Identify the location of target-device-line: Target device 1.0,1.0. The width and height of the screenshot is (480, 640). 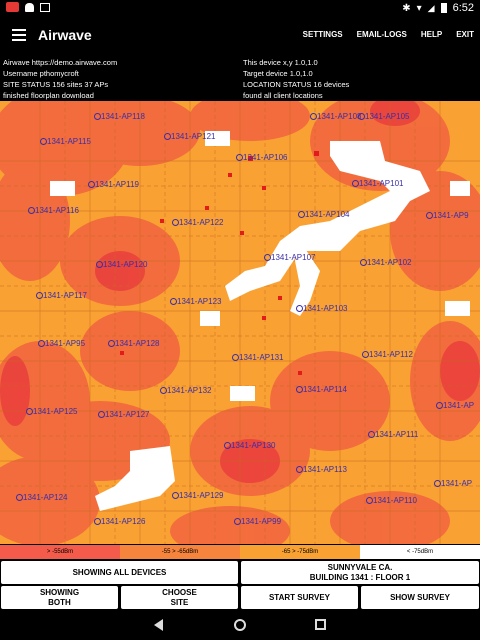
(278, 73).